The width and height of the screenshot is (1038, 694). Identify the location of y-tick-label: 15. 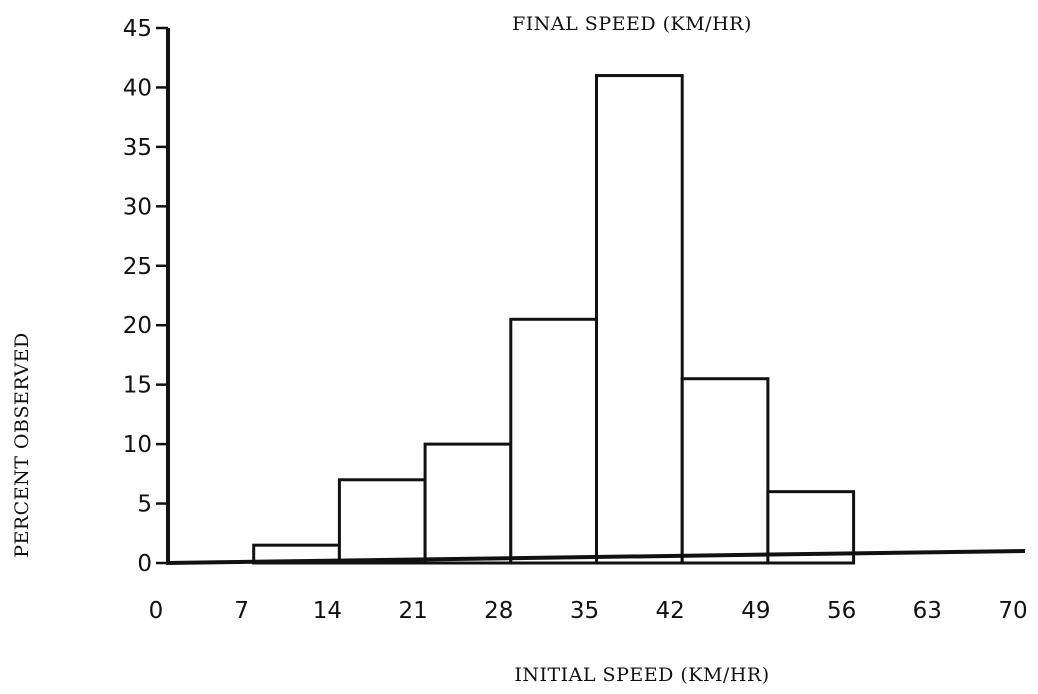
(137, 386).